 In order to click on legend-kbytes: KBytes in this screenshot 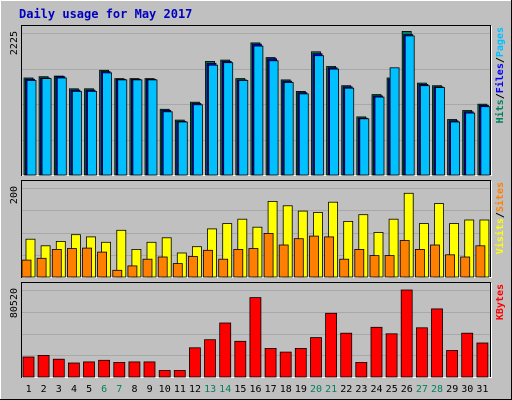, I will do `click(500, 302)`.